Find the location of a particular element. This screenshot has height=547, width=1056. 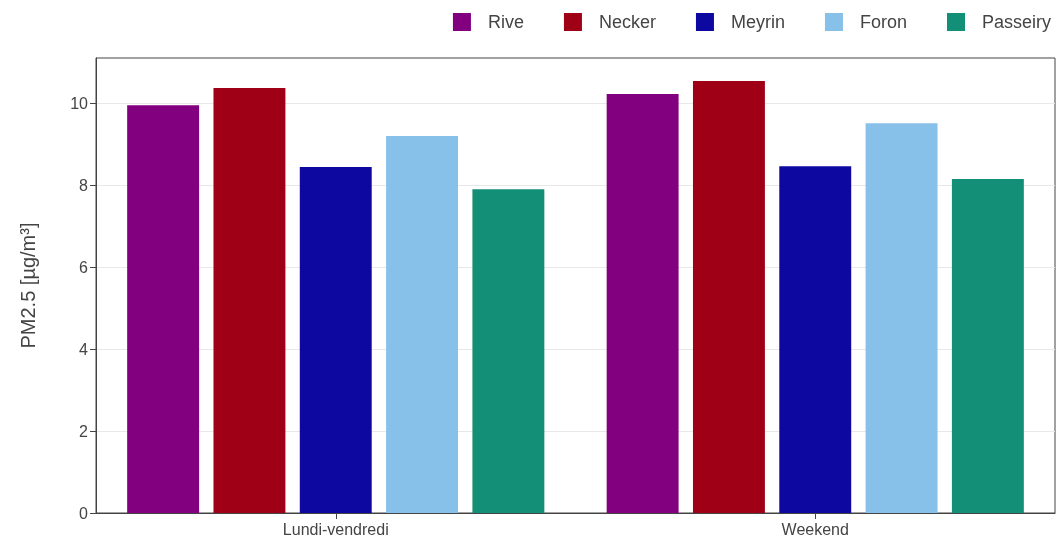

y-tick-label: 8 is located at coordinates (84, 185).